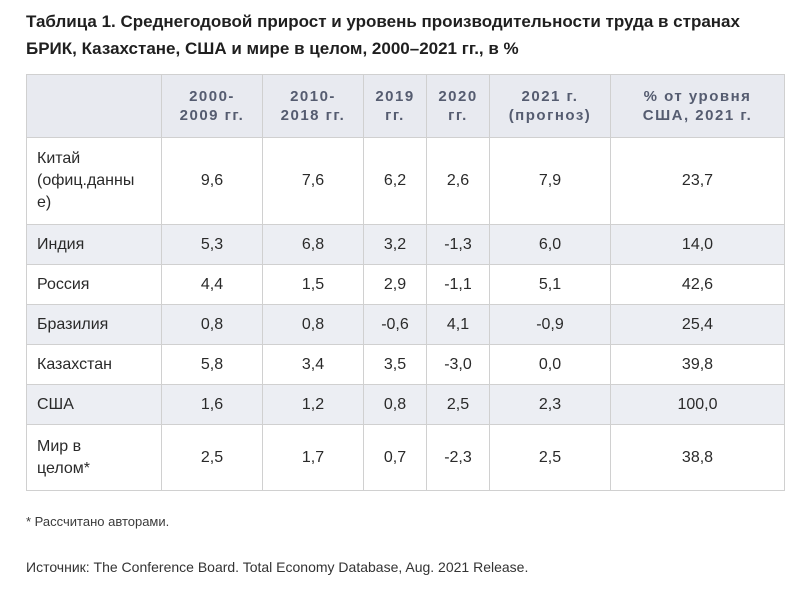  Describe the element at coordinates (697, 404) in the screenshot. I see `value-cell: 100,0` at that location.